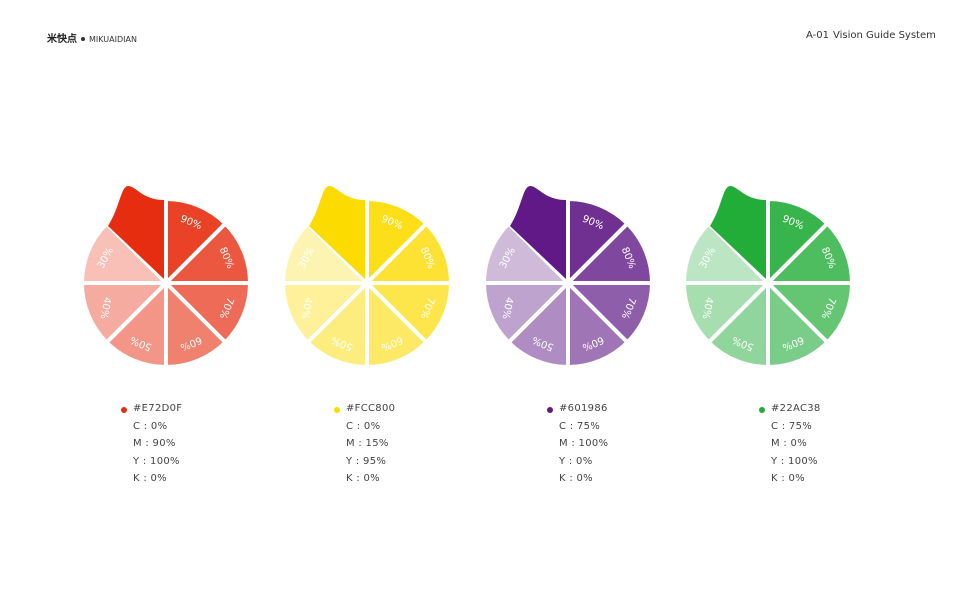 This screenshot has width=962, height=600. What do you see at coordinates (768, 278) in the screenshot?
I see `pie-22AC38: 90%80%70%60%50%40%30%` at bounding box center [768, 278].